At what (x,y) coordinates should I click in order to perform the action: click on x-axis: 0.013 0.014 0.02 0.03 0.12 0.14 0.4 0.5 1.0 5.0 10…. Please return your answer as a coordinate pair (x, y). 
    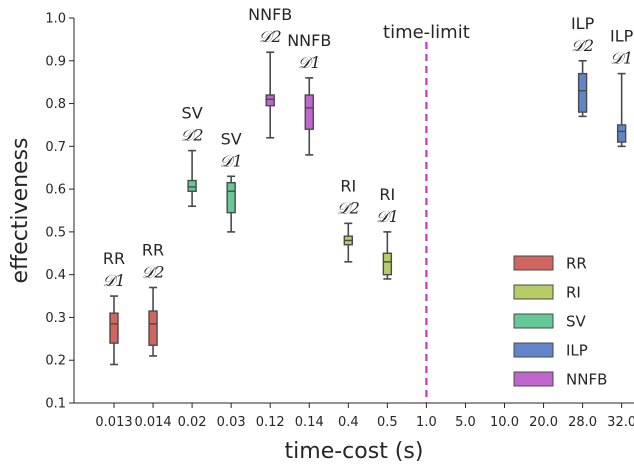
    Looking at the image, I should click on (364, 416).